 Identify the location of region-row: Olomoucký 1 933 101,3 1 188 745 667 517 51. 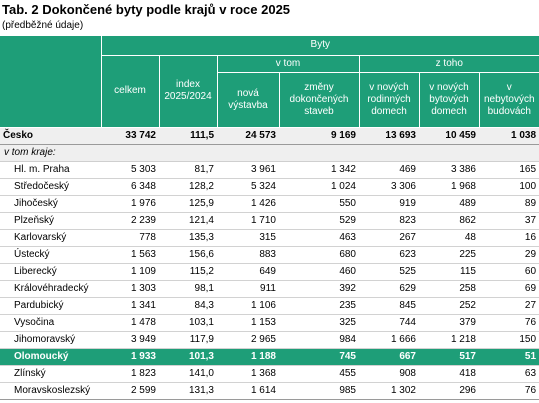
(269, 357).